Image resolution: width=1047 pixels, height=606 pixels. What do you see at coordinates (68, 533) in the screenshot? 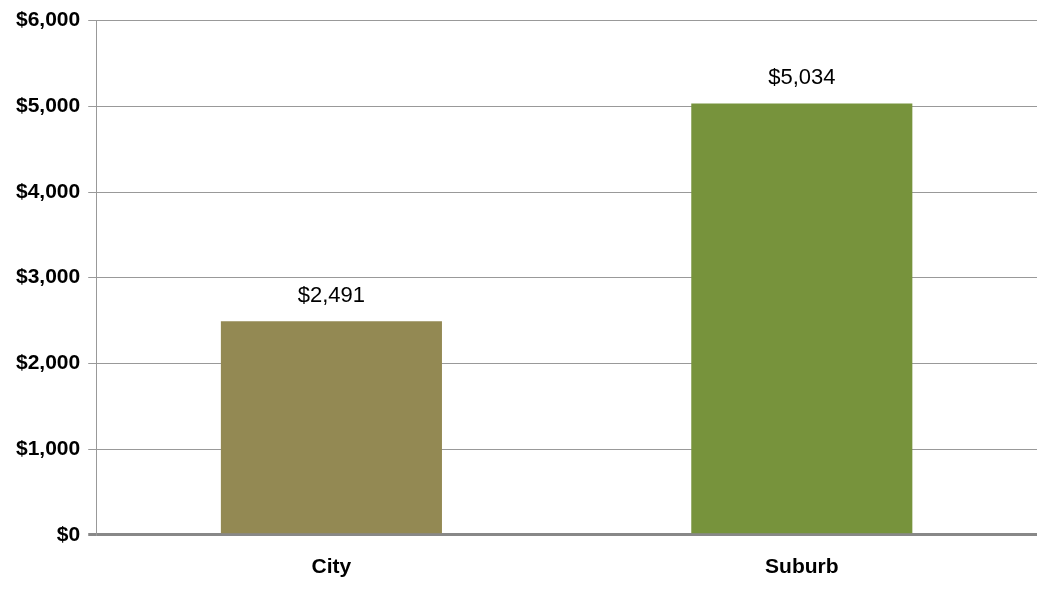
I see `y-tick-label: $0` at bounding box center [68, 533].